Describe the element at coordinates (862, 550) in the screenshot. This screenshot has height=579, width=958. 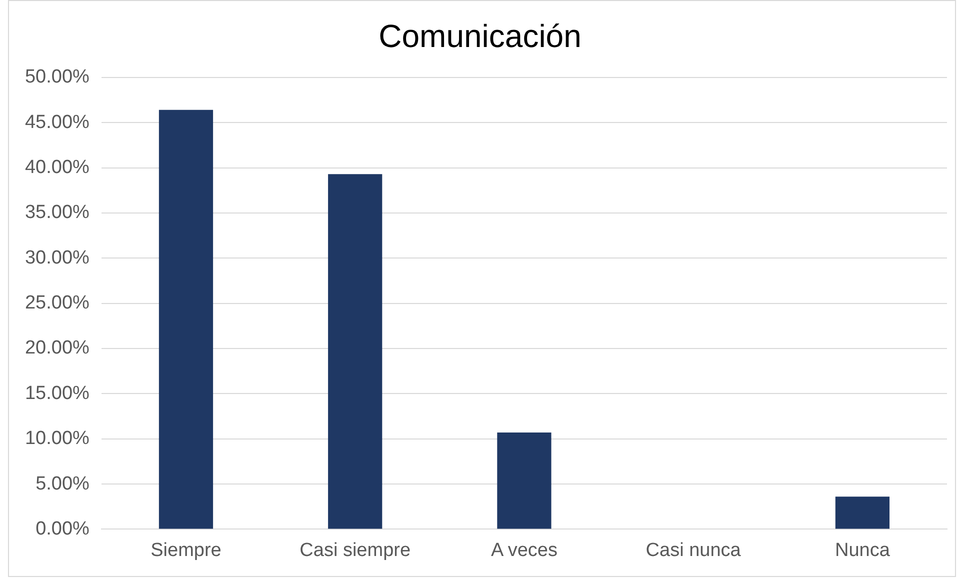
I see `x-tick-label: Nunca` at that location.